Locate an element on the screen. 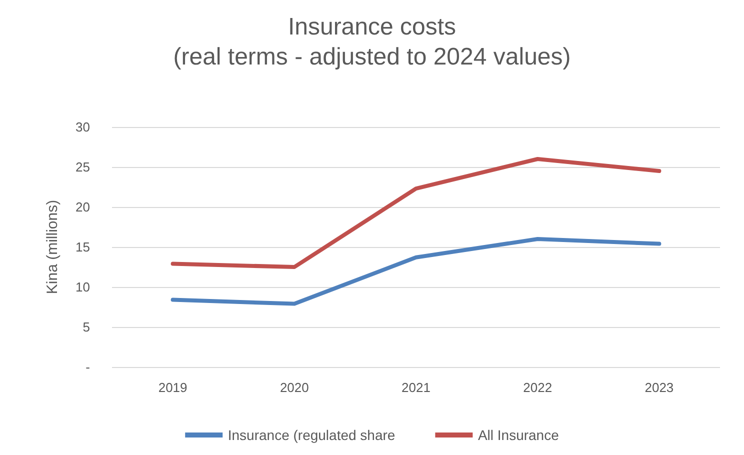 The image size is (744, 455). x-tick-label: 2022 is located at coordinates (537, 387).